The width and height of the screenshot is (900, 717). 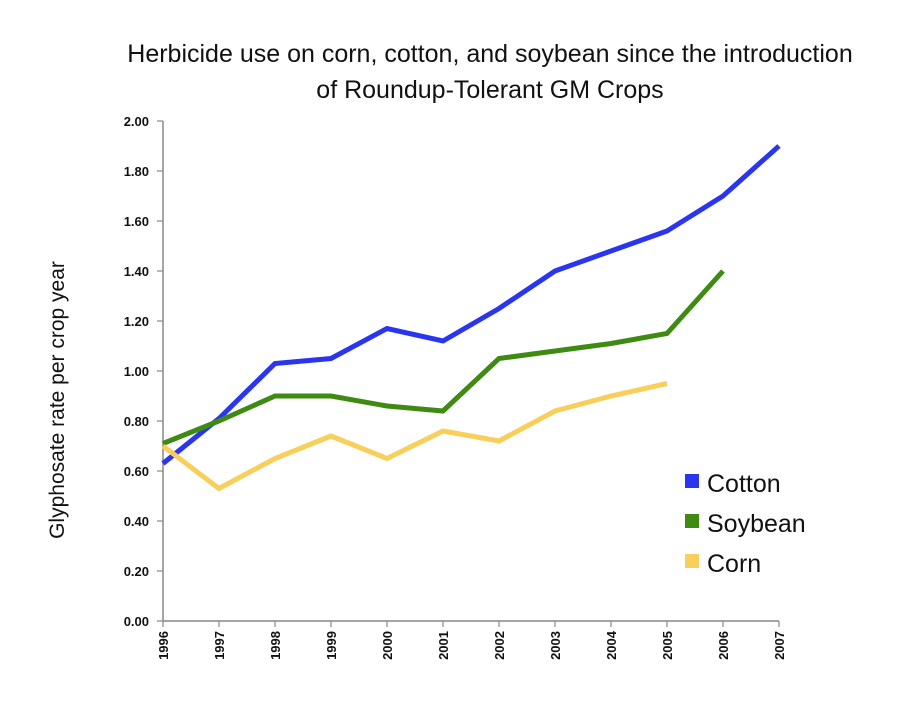 What do you see at coordinates (734, 564) in the screenshot?
I see `legend-label-corn: Corn` at bounding box center [734, 564].